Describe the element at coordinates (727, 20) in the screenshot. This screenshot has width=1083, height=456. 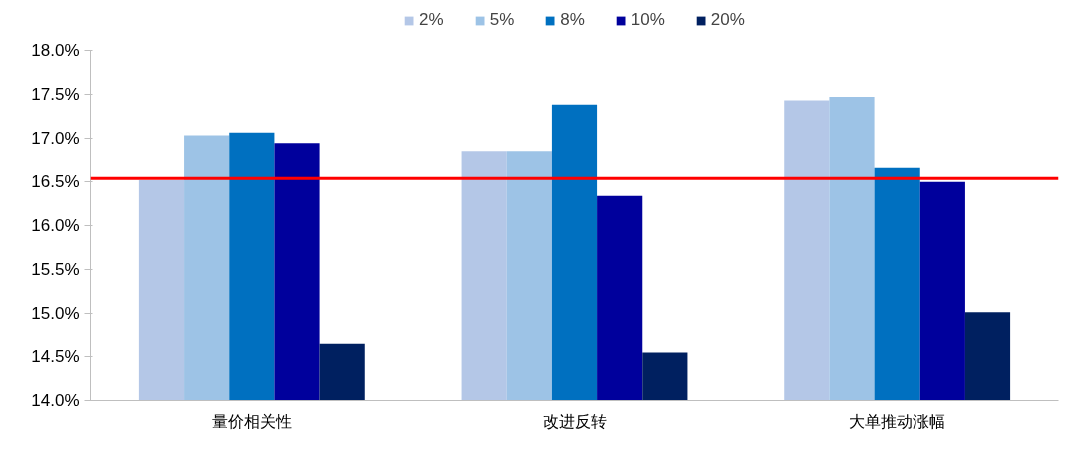
I see `legend-label: 20%` at that location.